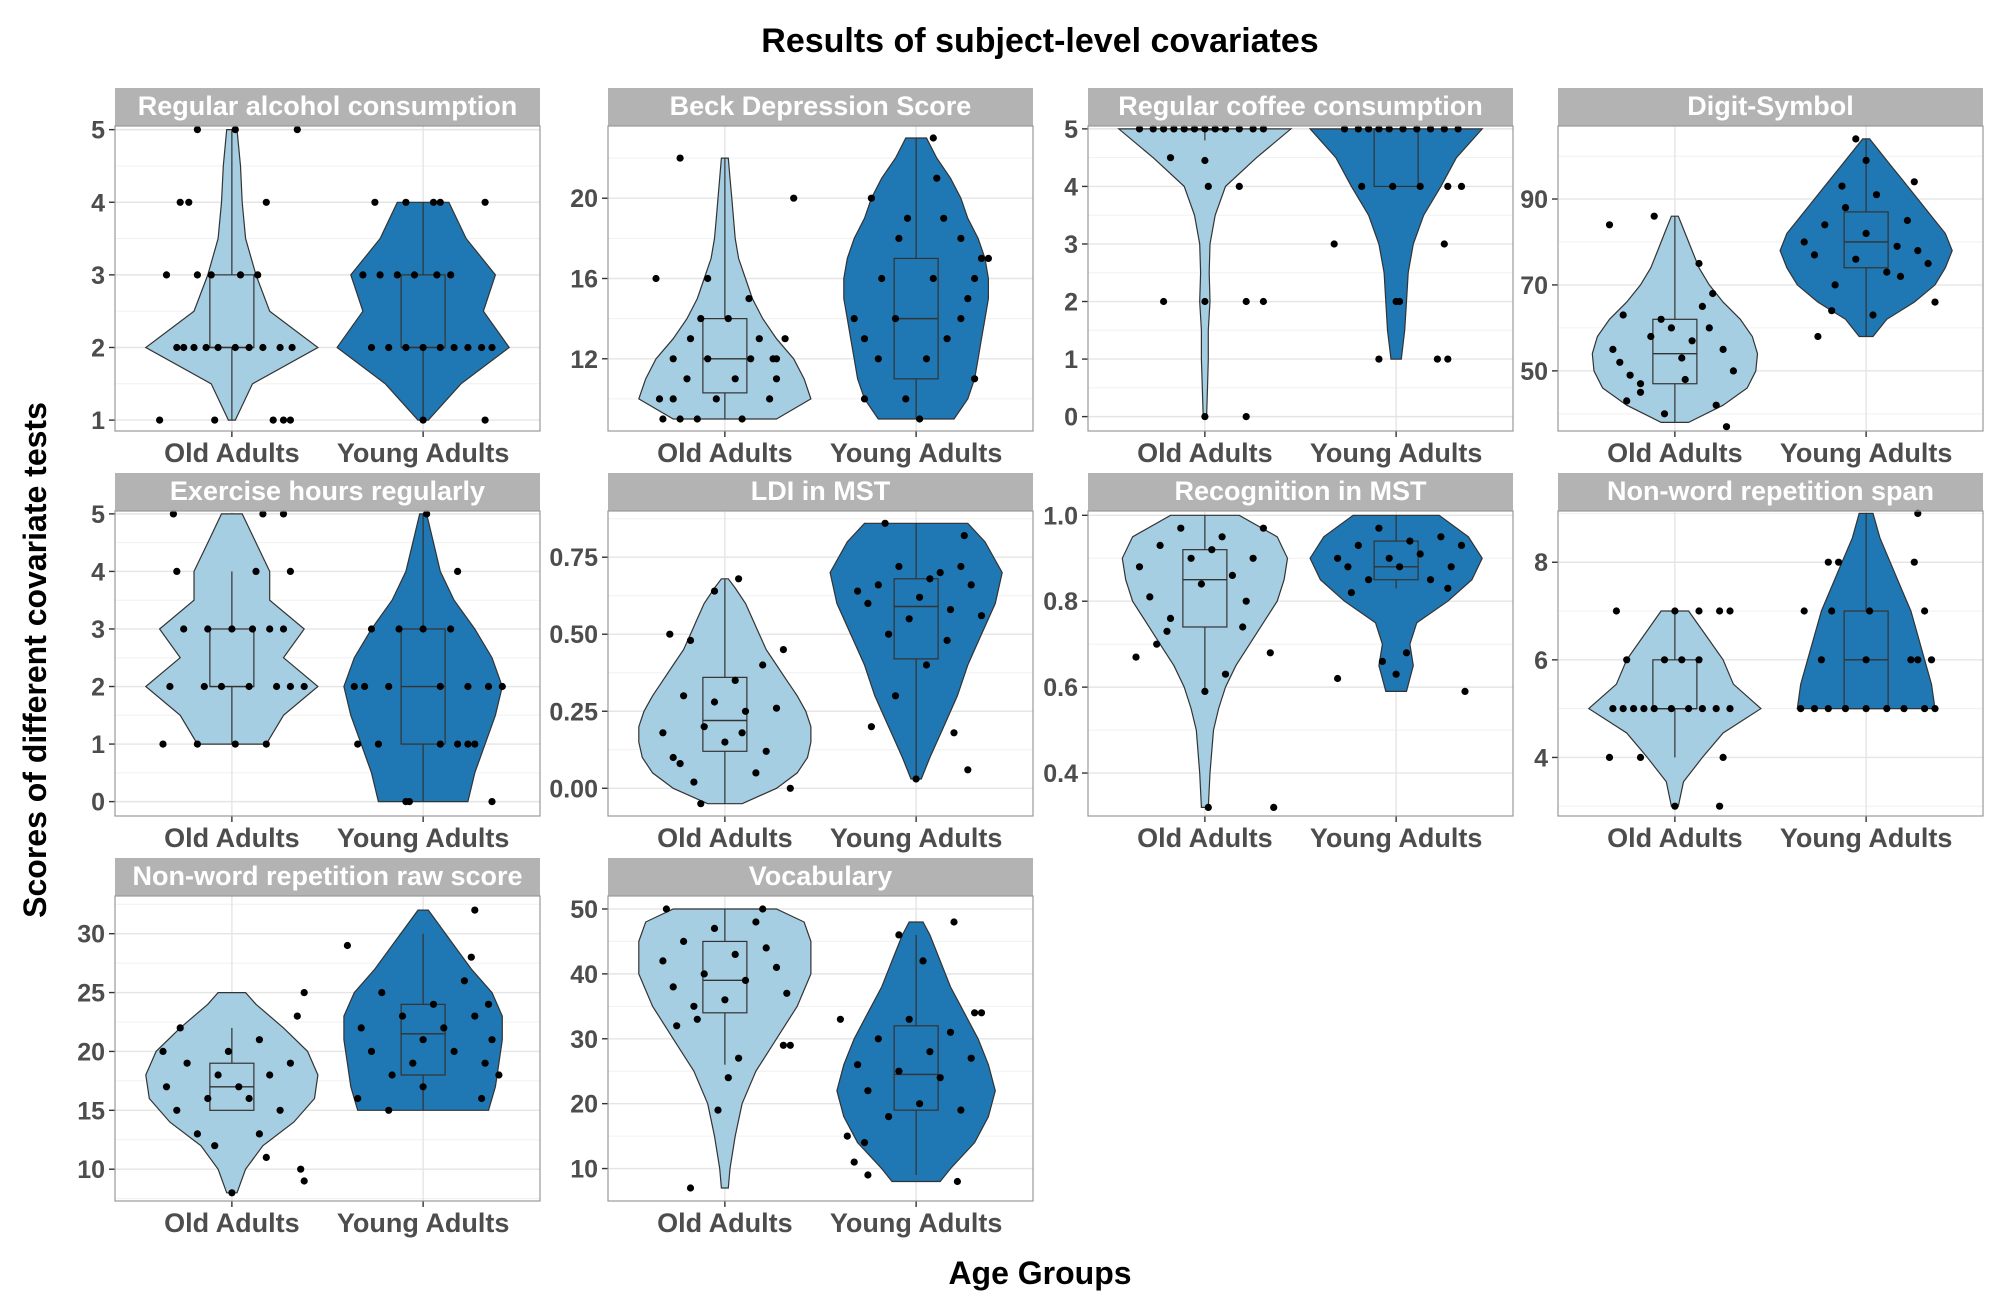 This screenshot has width=2000, height=1305. I want to click on facet-strip-label: Vocabulary, so click(821, 876).